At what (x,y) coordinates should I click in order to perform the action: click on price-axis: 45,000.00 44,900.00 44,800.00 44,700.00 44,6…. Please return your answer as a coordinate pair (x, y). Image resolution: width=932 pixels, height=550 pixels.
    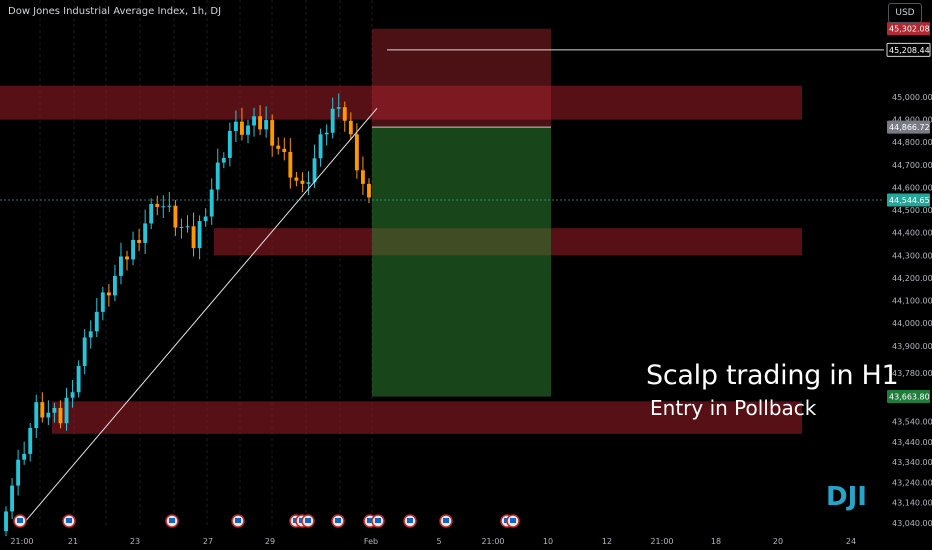
    Looking at the image, I should click on (909, 275).